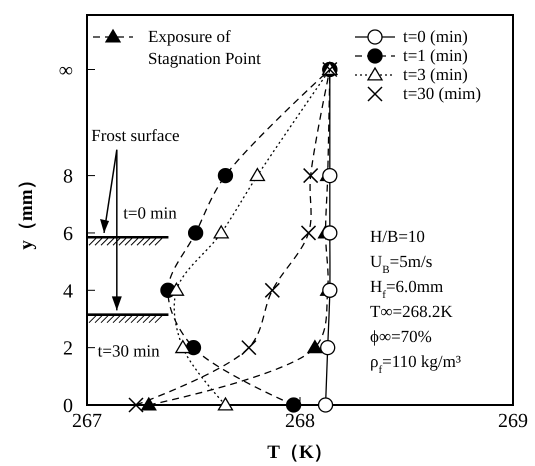 Image resolution: width=535 pixels, height=466 pixels. I want to click on legend-label: t=3 (min), so click(435, 74).